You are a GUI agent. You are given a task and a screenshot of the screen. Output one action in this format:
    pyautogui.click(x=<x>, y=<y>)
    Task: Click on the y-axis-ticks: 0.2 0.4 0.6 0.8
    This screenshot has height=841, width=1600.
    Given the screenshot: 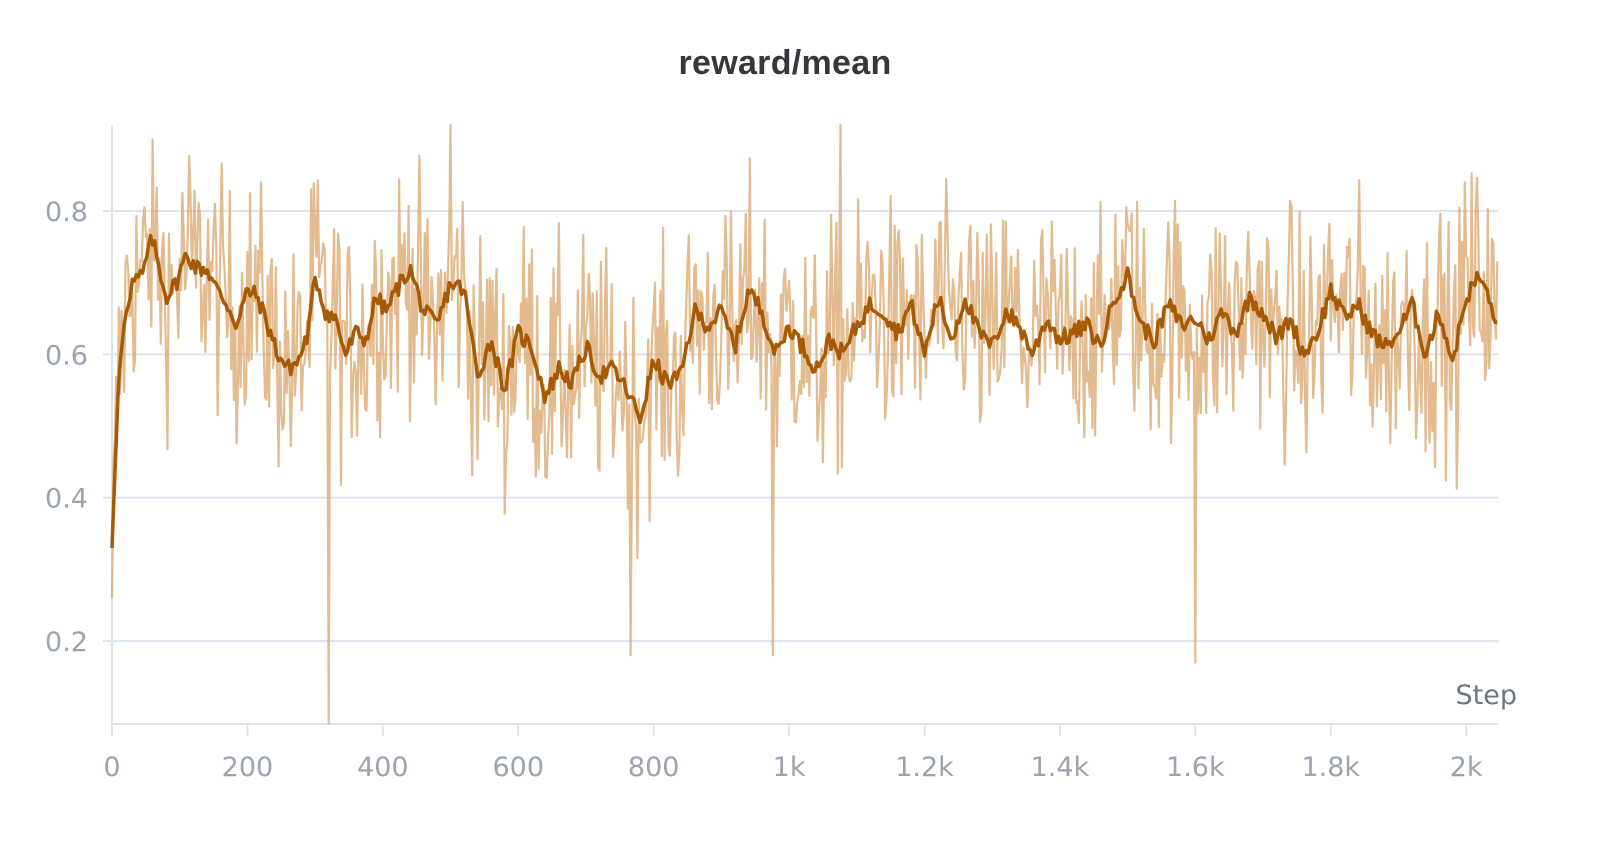 What is the action you would take?
    pyautogui.click(x=66, y=427)
    